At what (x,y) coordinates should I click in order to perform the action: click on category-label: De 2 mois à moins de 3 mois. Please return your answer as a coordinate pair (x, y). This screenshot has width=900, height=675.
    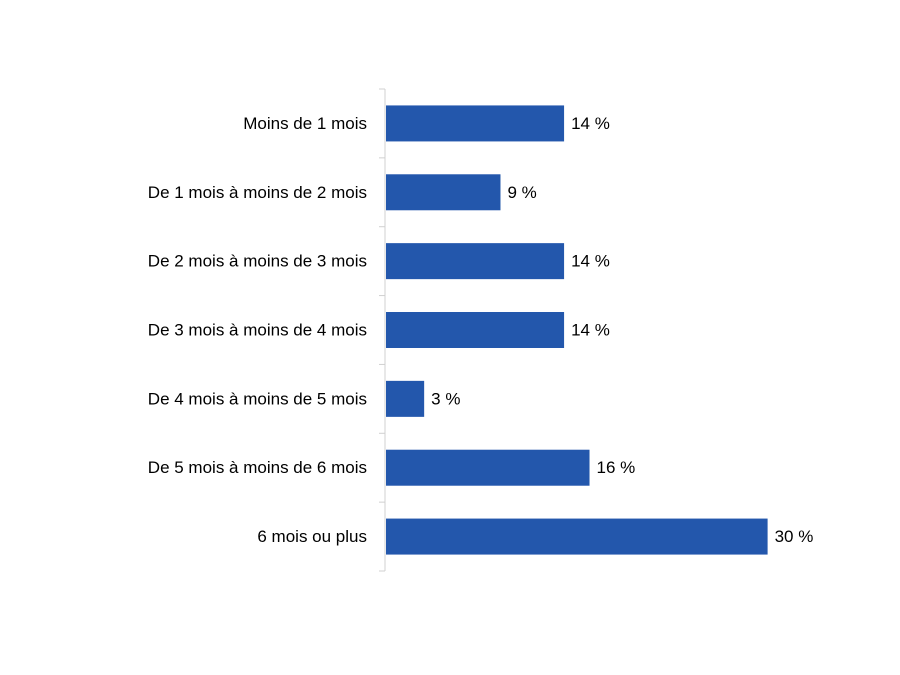
    Looking at the image, I should click on (257, 261).